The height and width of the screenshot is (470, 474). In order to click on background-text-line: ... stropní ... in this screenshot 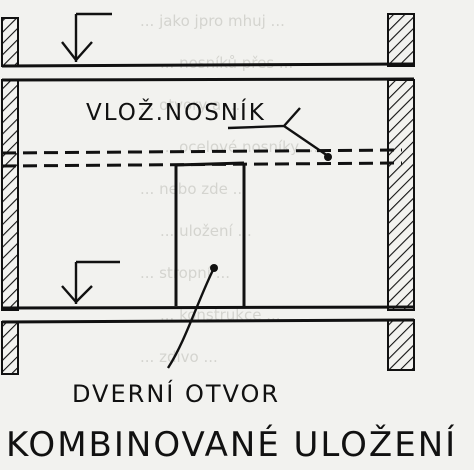, I will do `click(185, 273)`.